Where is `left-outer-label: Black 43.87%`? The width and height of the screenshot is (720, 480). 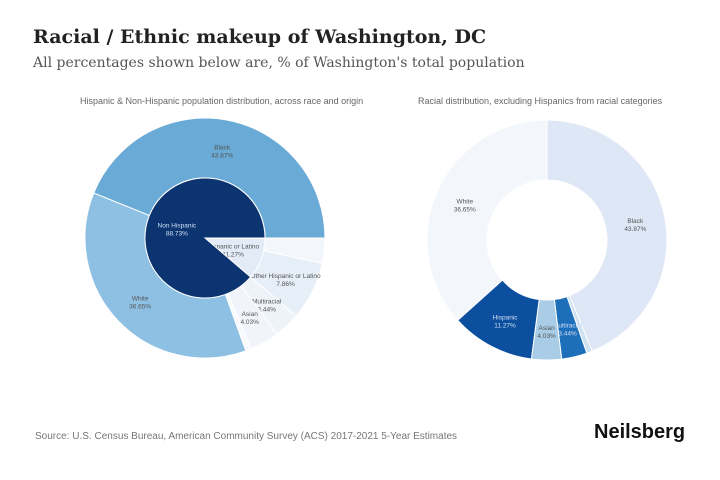
left-outer-label: Black 43.87% is located at coordinates (222, 152).